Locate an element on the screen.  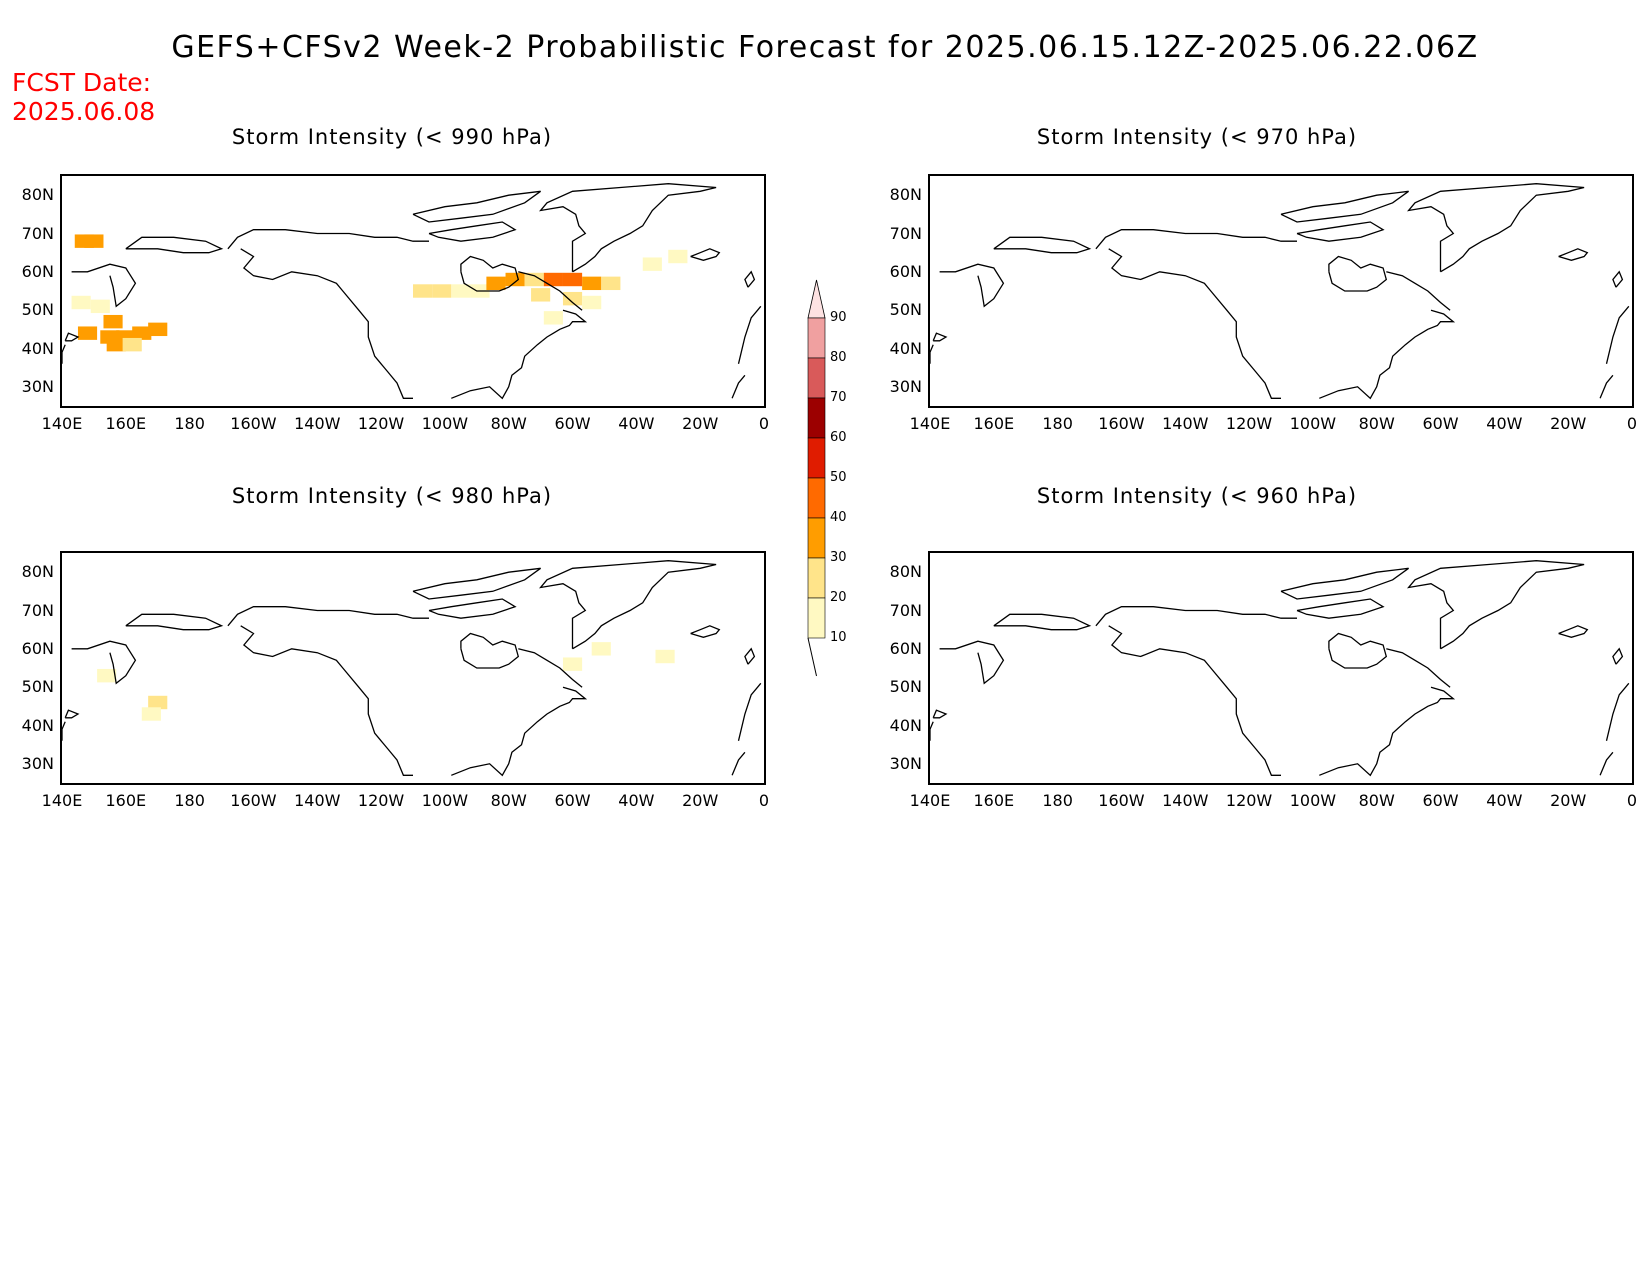
fcst-date-label: FCST Date: is located at coordinates (82, 82).